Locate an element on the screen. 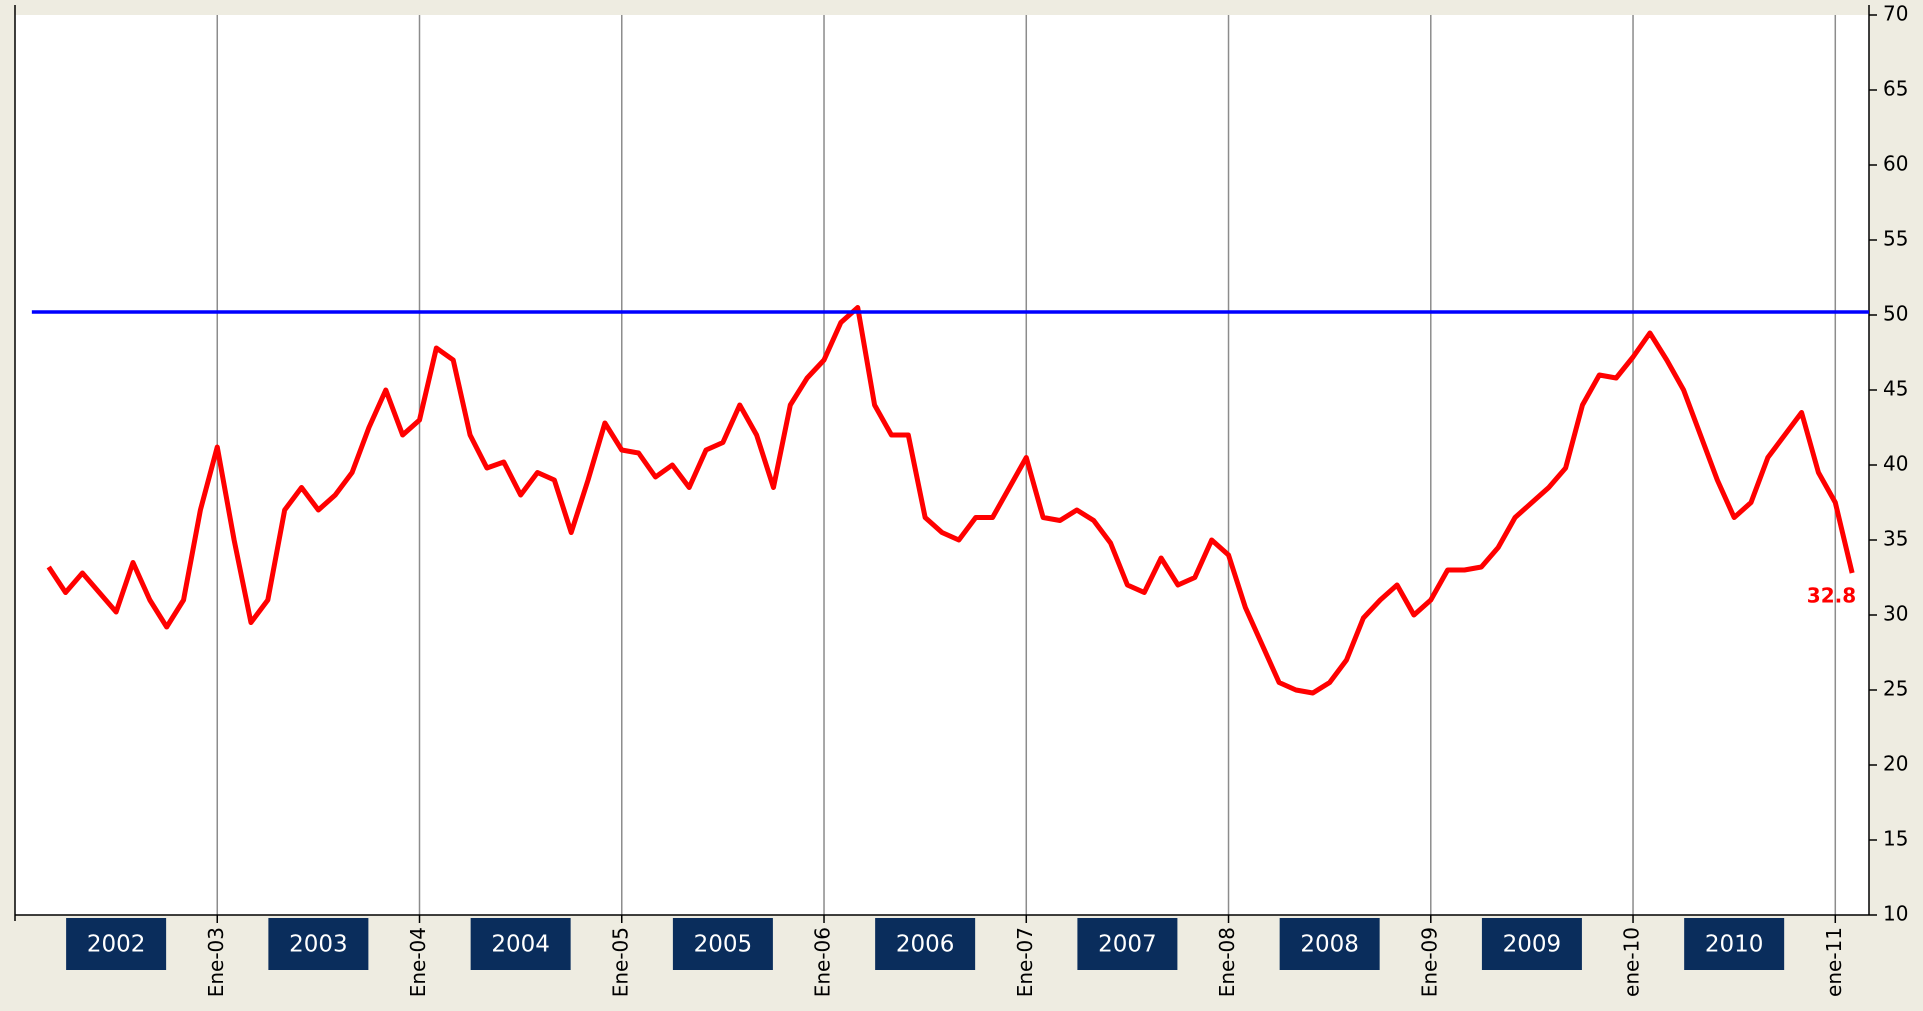  y-tick-label: 20 is located at coordinates (1895, 764).